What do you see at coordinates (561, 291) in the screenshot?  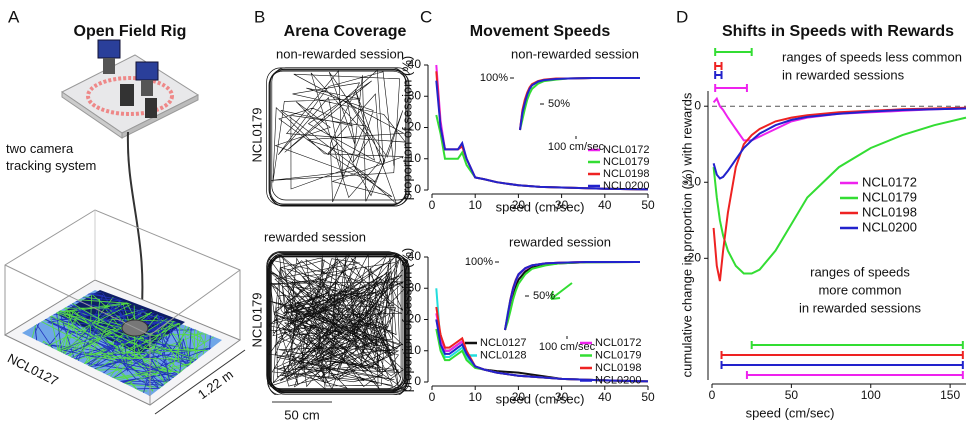 I see `arrow` at bounding box center [561, 291].